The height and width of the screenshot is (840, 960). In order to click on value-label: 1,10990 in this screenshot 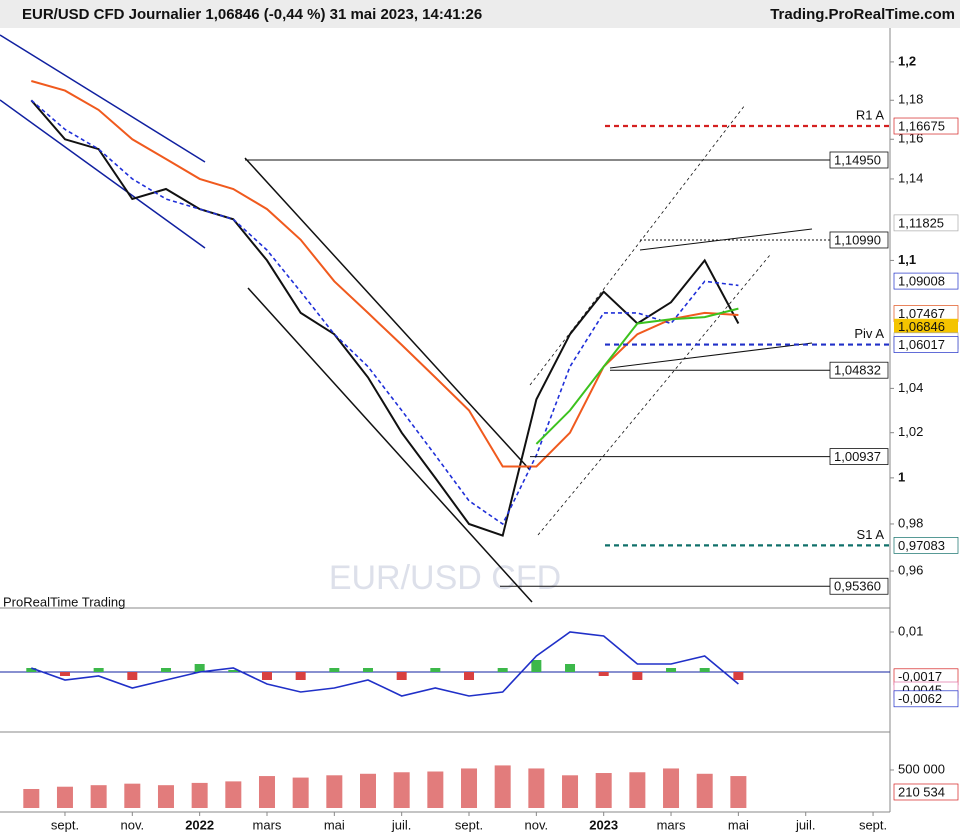, I will do `click(857, 239)`.